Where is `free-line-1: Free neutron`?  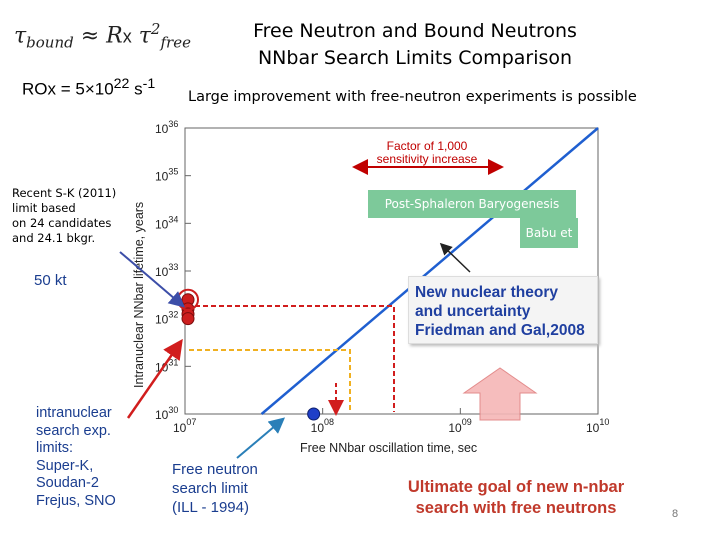
free-line-1: Free neutron is located at coordinates (215, 469).